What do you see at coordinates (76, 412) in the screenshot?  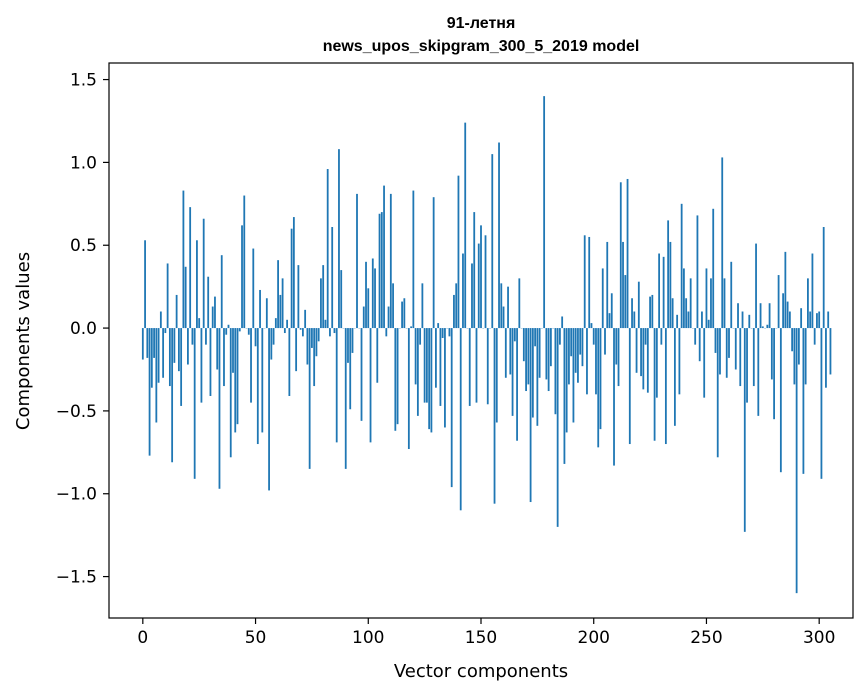 I see `y-tick-label: −0.5` at bounding box center [76, 412].